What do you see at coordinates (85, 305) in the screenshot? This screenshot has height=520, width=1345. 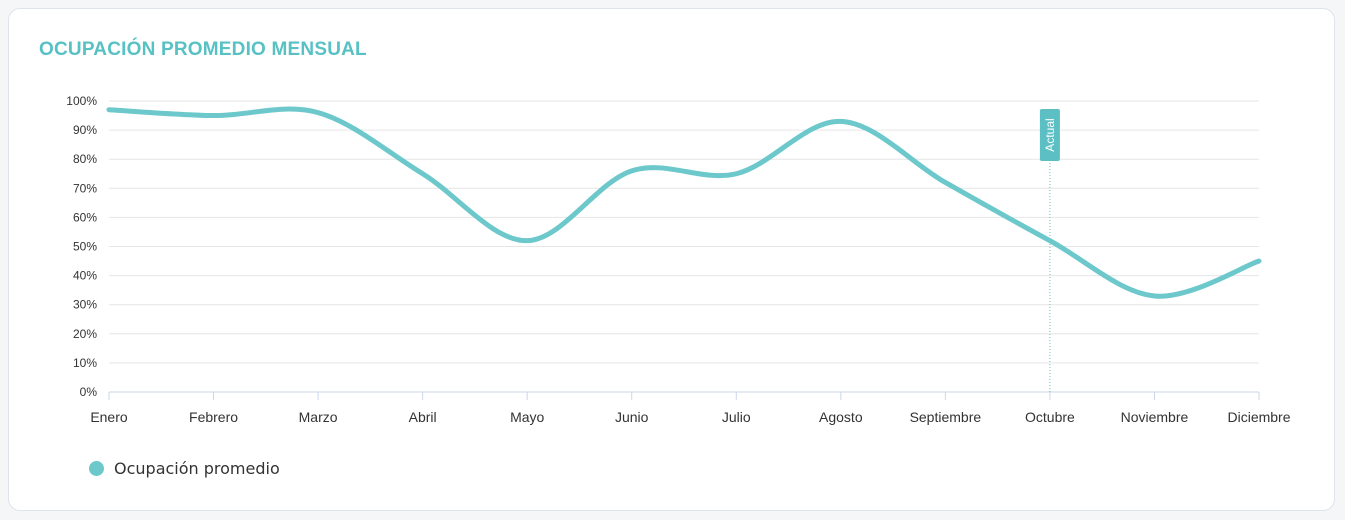 I see `y-tick-label: 30%` at bounding box center [85, 305].